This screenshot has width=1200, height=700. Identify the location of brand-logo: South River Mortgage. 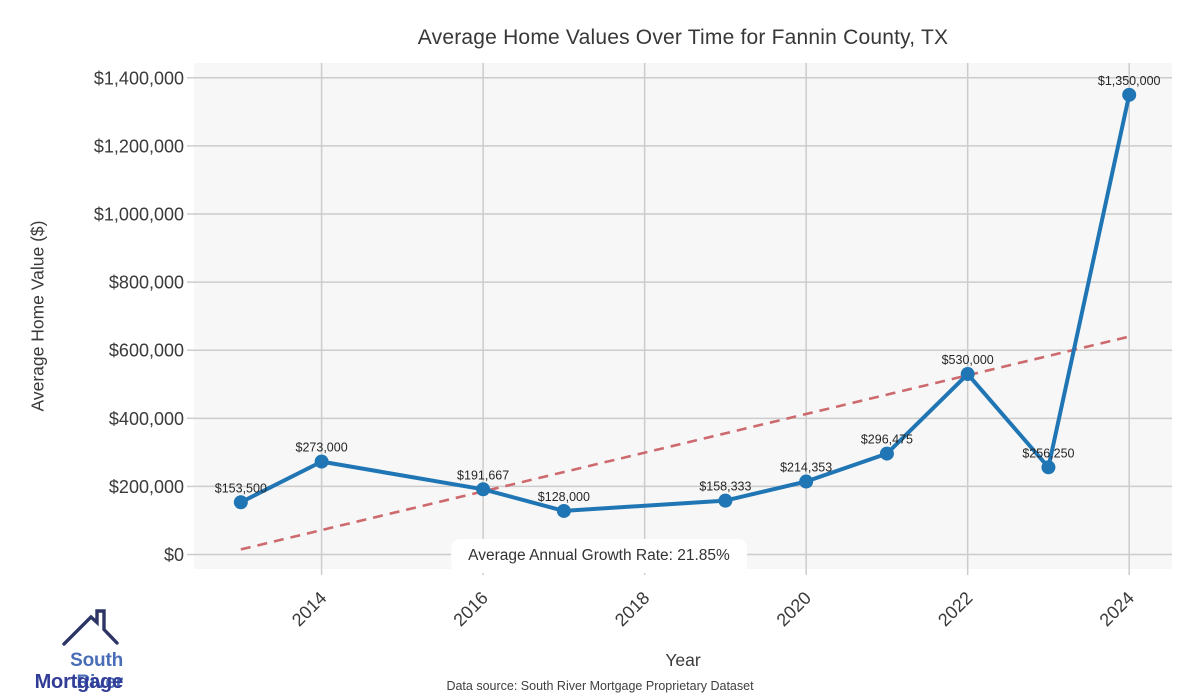
(79, 652).